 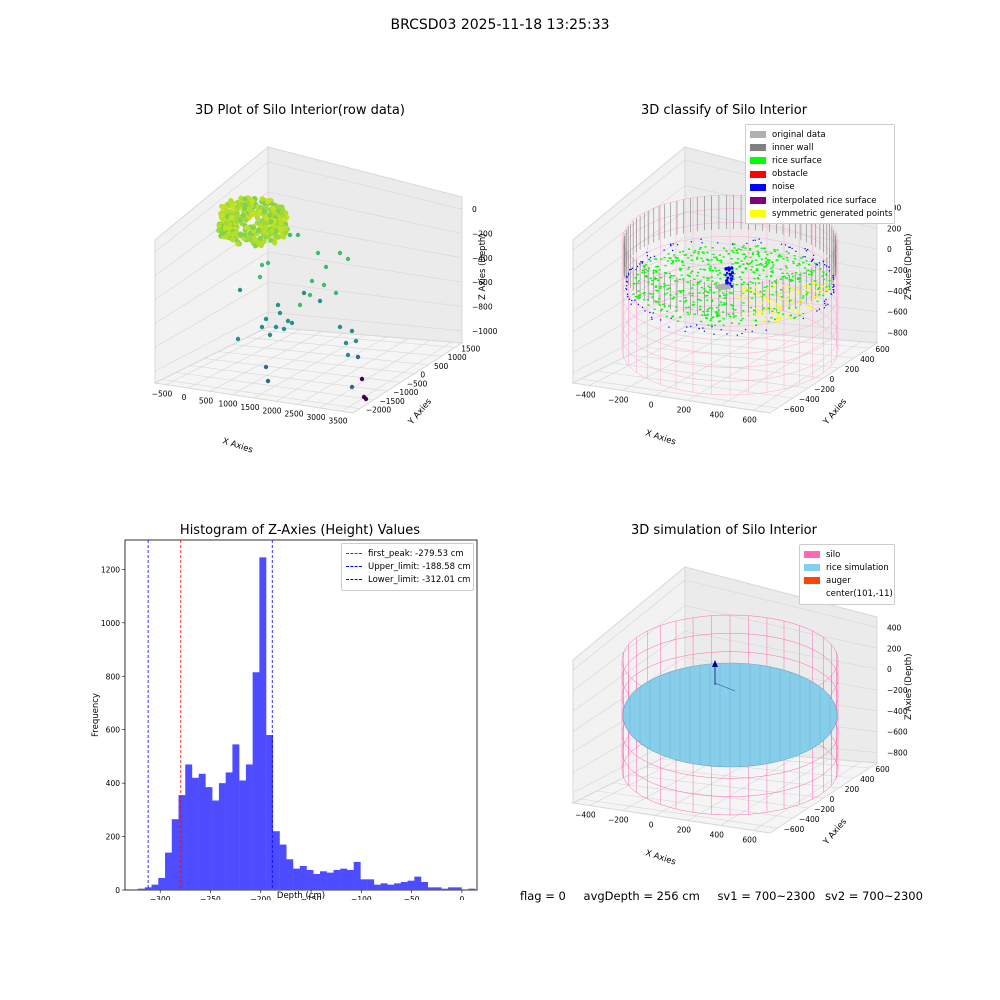 I want to click on raw-plot-title: 3D Plot of Silo Interior(row data), so click(x=300, y=110).